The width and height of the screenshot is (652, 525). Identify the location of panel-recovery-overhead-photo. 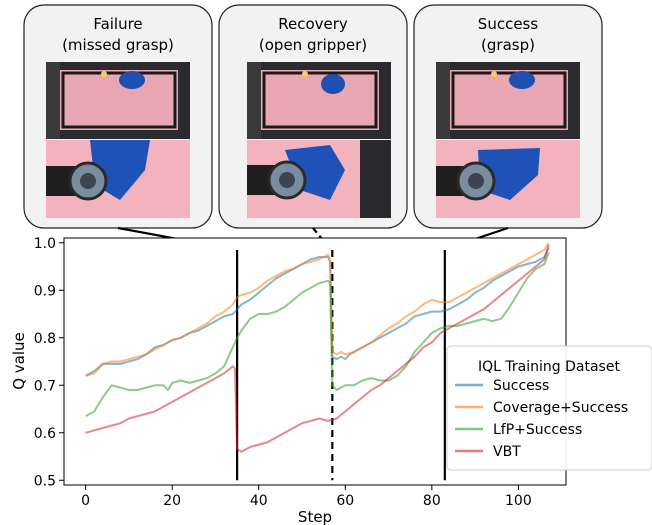
(319, 100).